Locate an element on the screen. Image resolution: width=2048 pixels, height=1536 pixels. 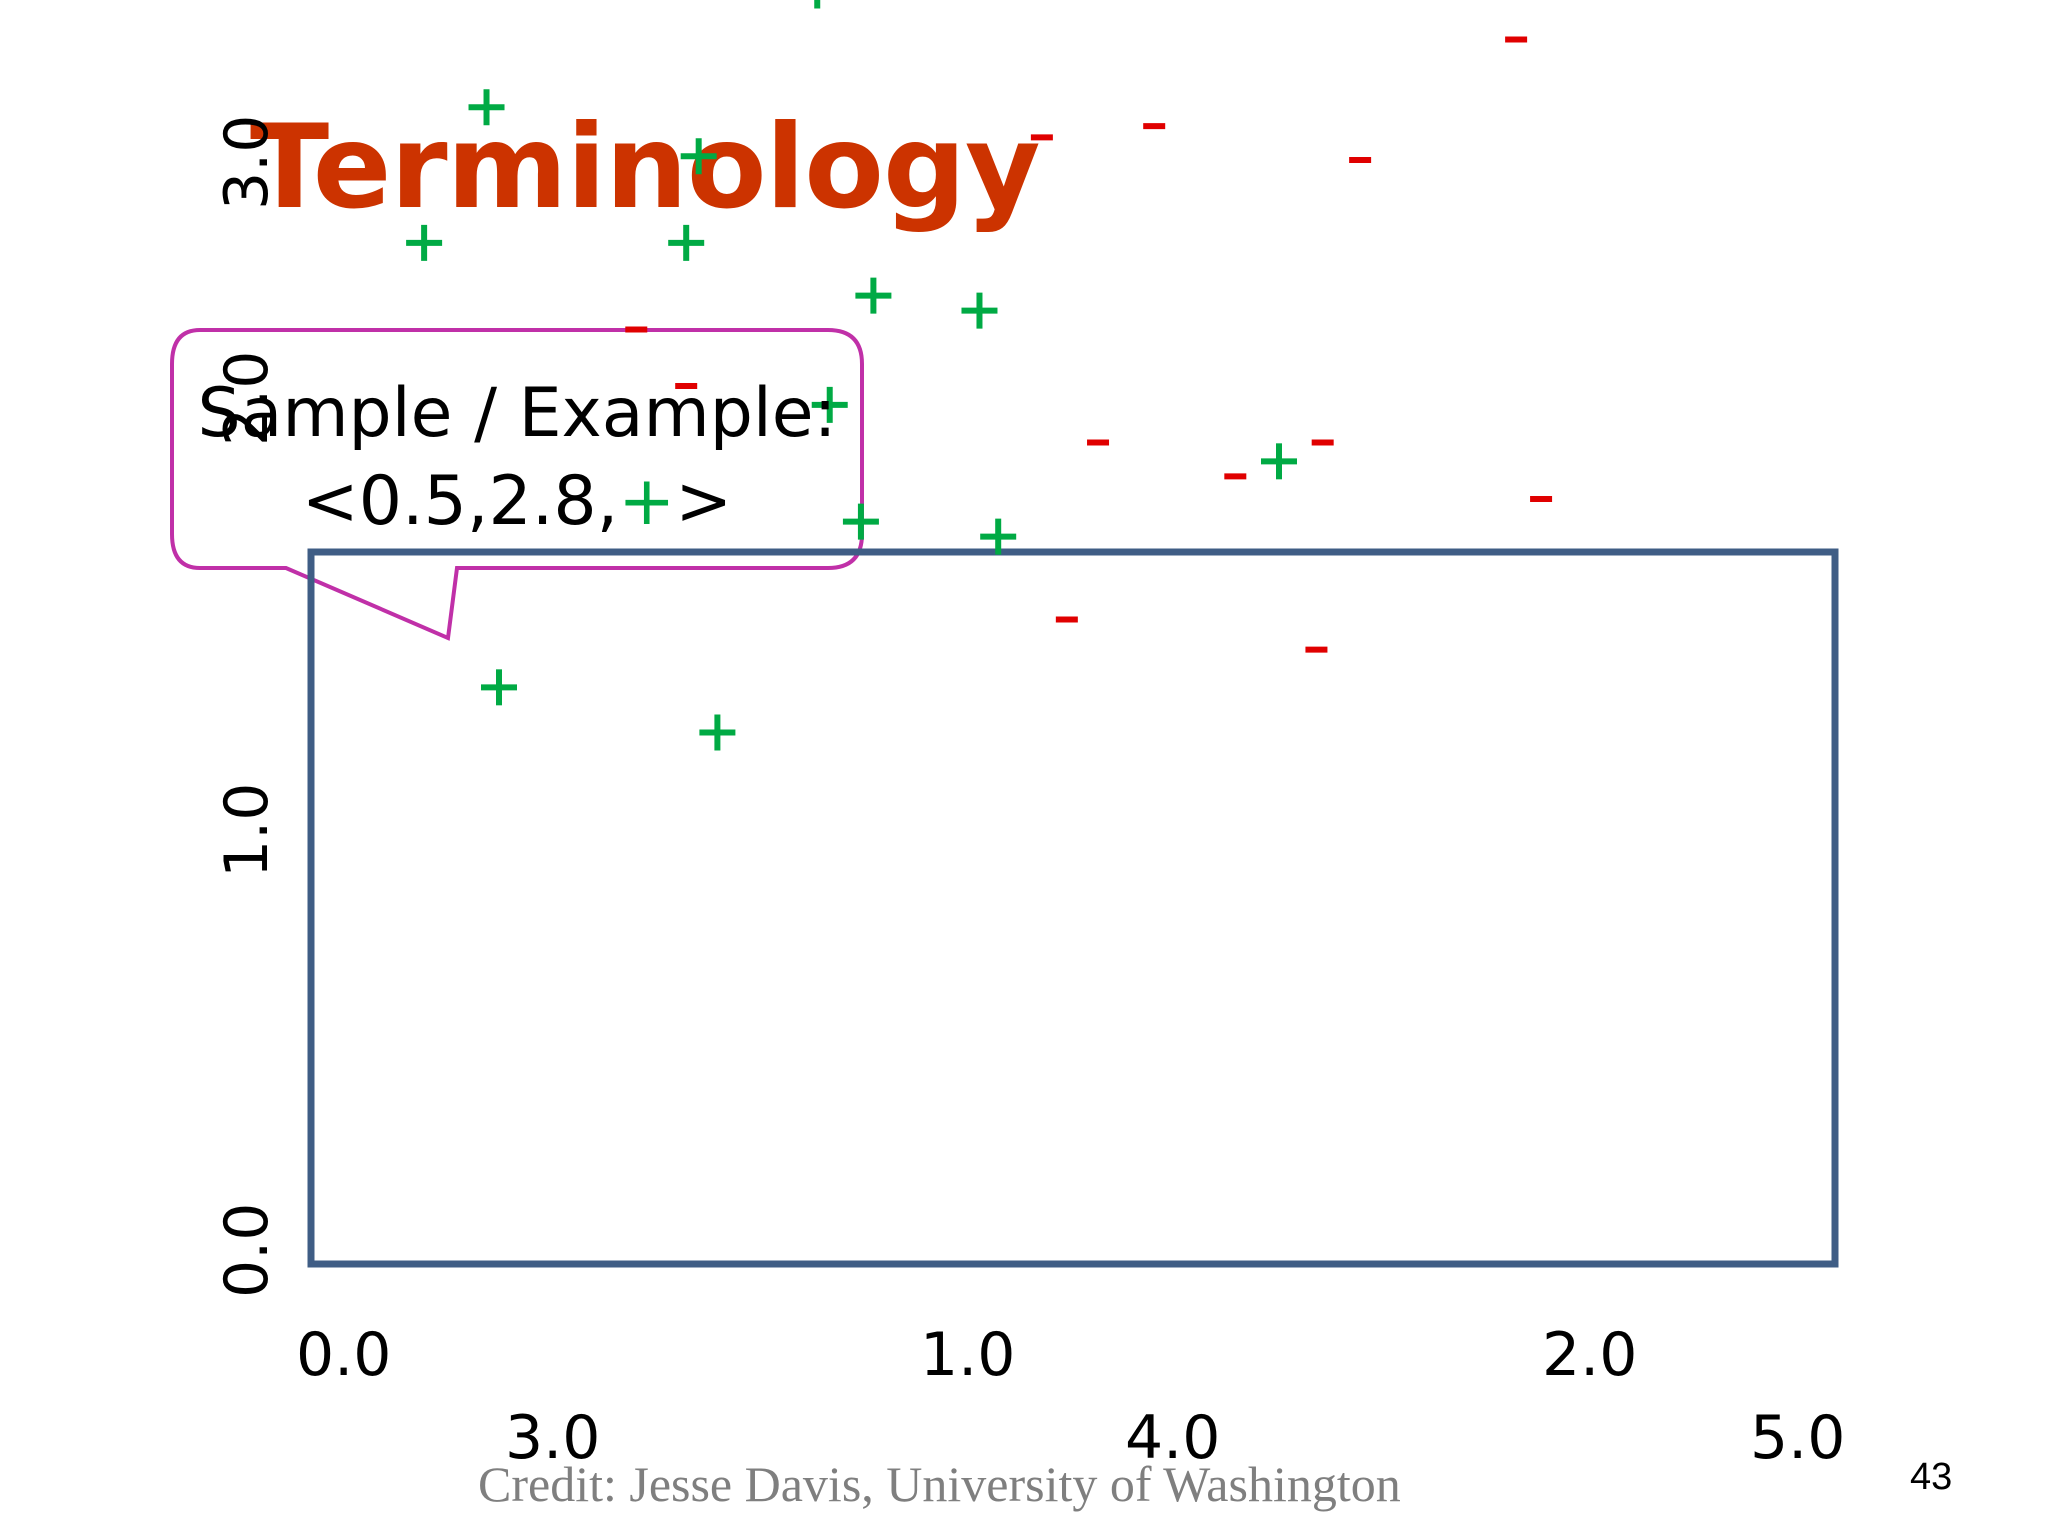
callout-bubble is located at coordinates (517, 484).